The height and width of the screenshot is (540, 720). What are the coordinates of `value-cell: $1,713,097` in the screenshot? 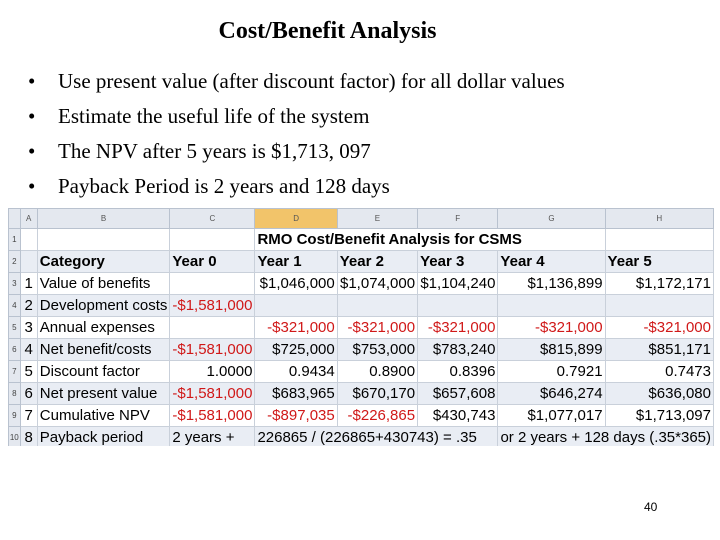 It's located at (659, 415).